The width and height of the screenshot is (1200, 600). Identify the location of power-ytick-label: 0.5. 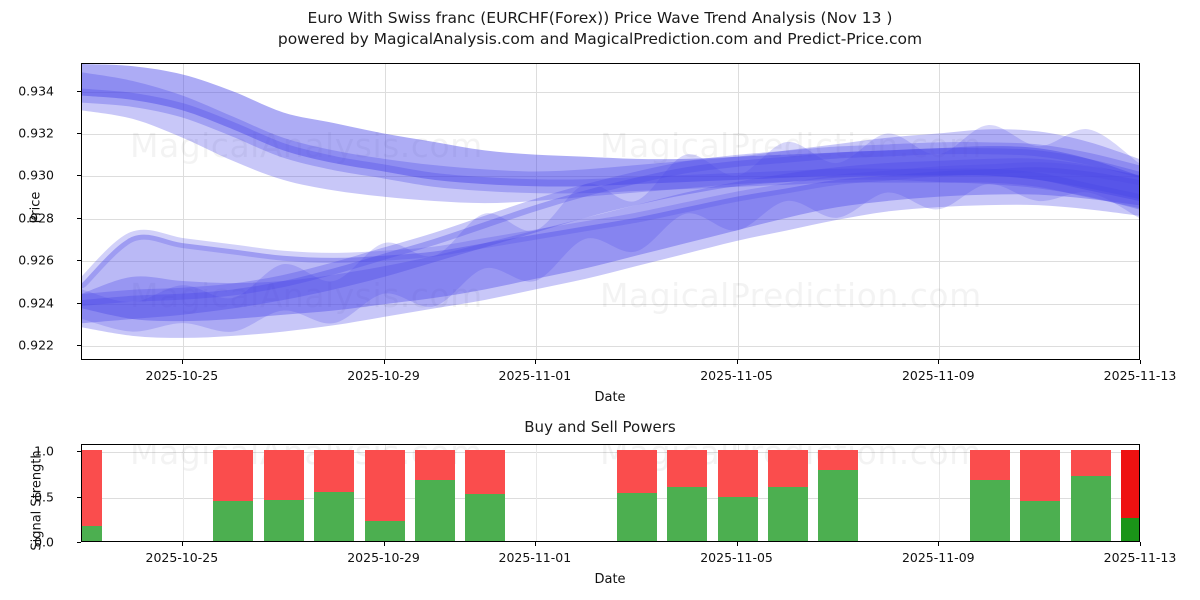
(44, 497).